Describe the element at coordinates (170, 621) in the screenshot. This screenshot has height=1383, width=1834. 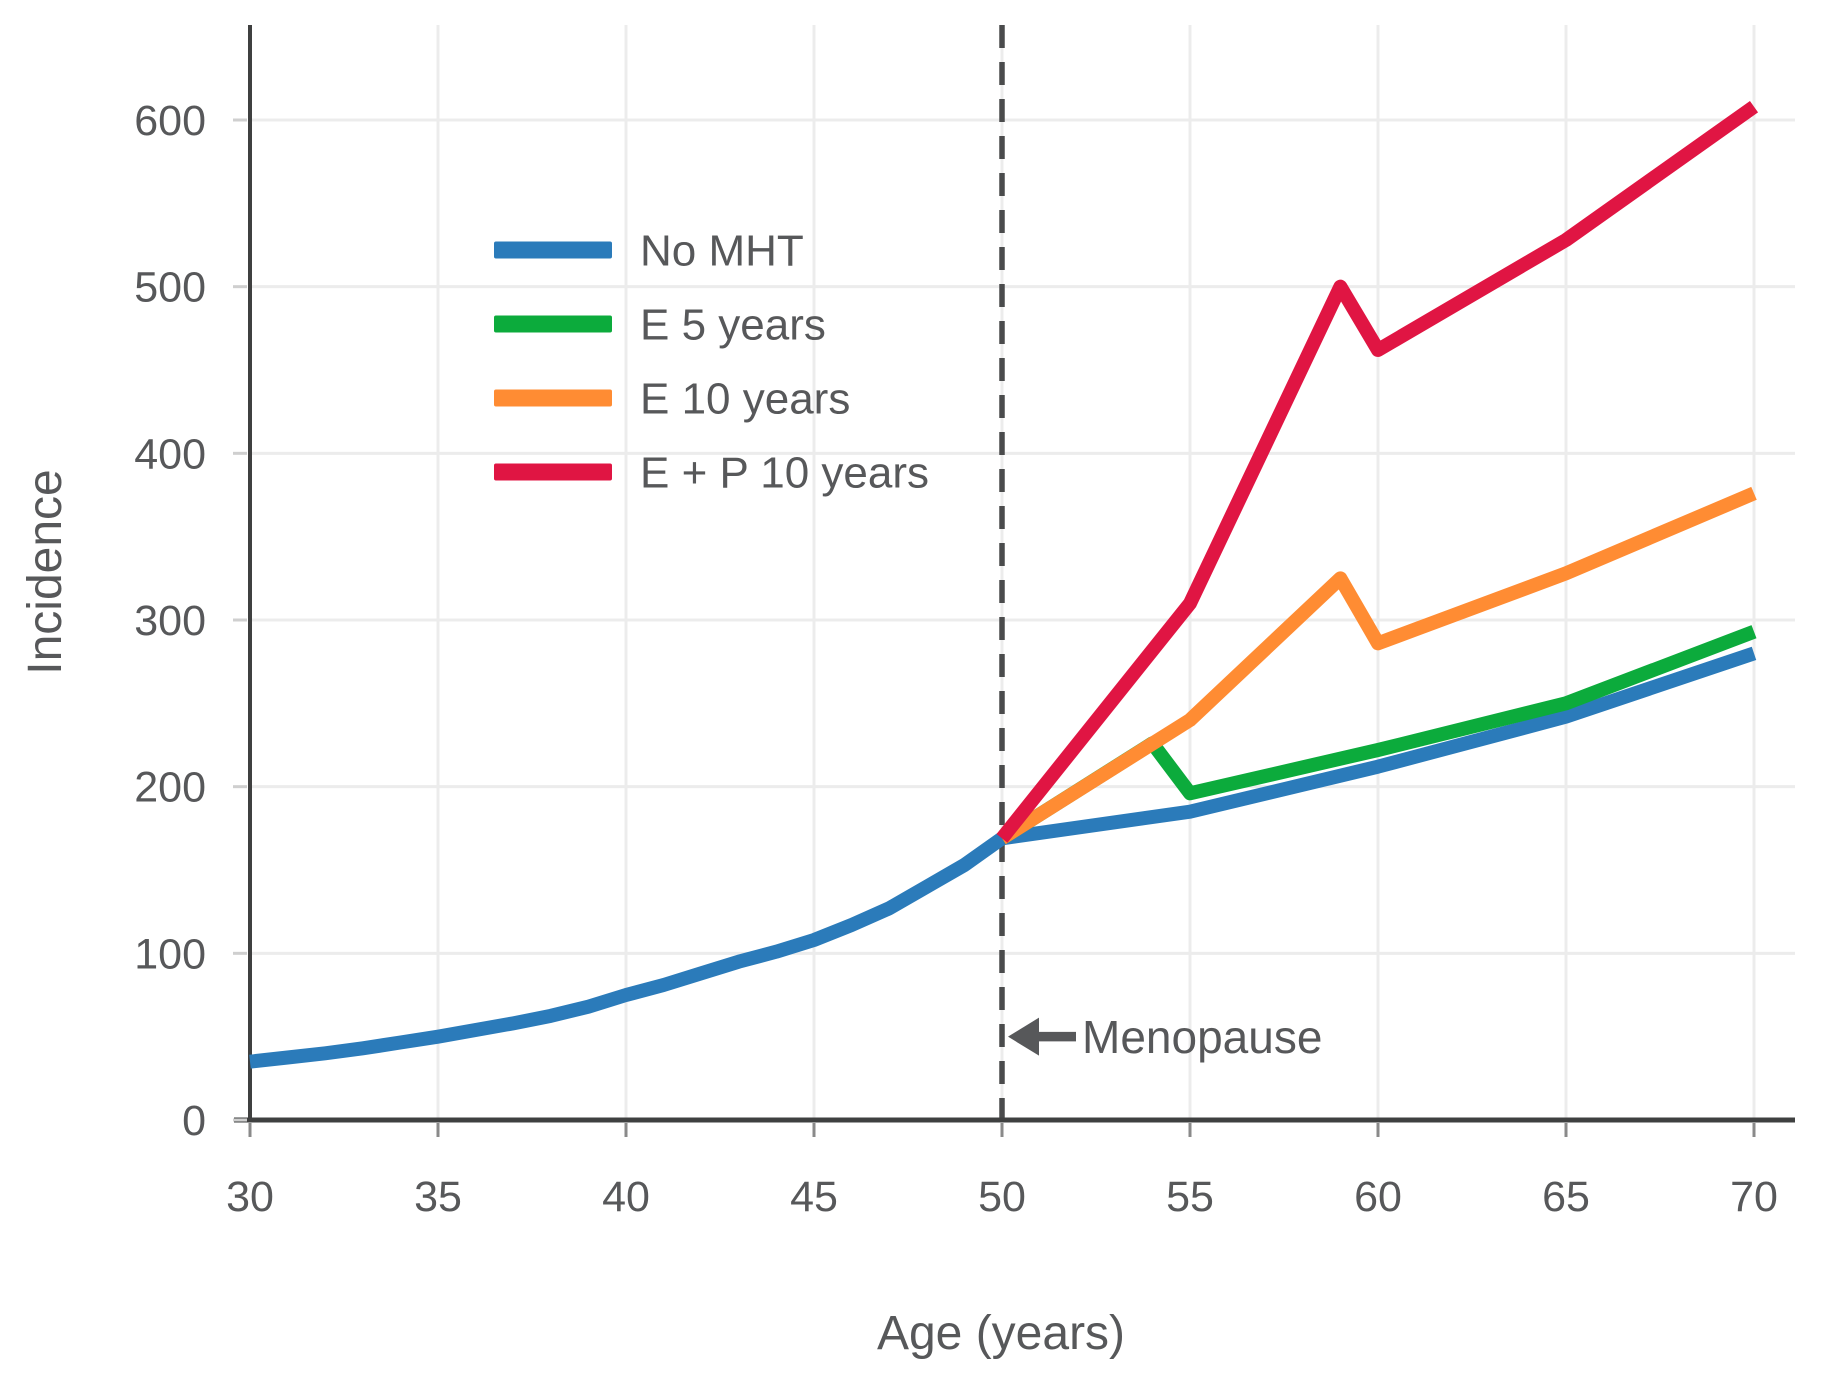
I see `y-tick-label: 300` at that location.